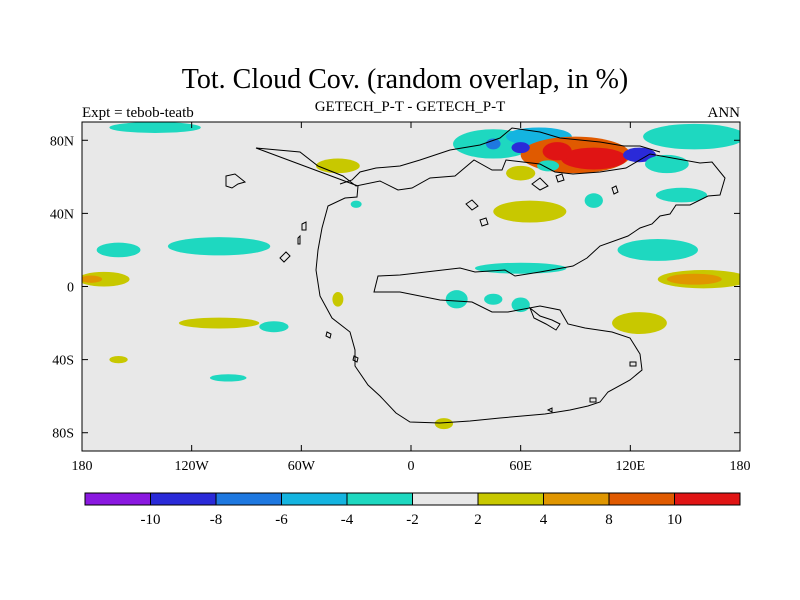 The width and height of the screenshot is (800, 600). What do you see at coordinates (500, 156) in the screenshot?
I see `coastline-arctic-north` at bounding box center [500, 156].